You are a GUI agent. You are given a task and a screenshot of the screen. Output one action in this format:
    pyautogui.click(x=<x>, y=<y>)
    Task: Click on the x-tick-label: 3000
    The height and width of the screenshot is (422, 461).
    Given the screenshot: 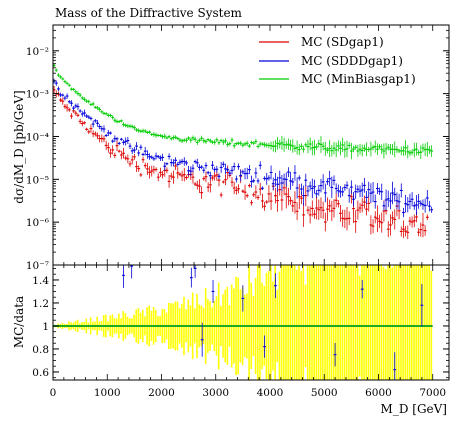 What is the action you would take?
    pyautogui.click(x=215, y=393)
    